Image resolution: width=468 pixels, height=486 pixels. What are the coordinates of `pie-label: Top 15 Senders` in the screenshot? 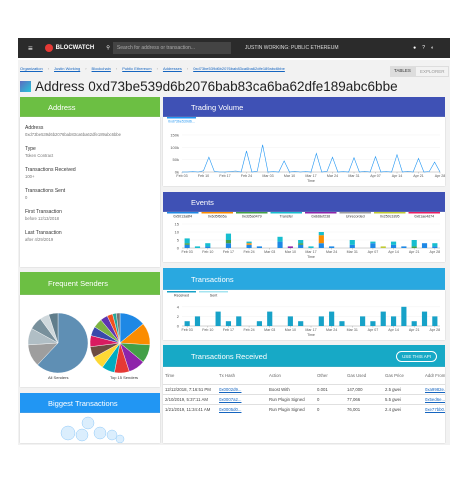 It's located at (124, 377).